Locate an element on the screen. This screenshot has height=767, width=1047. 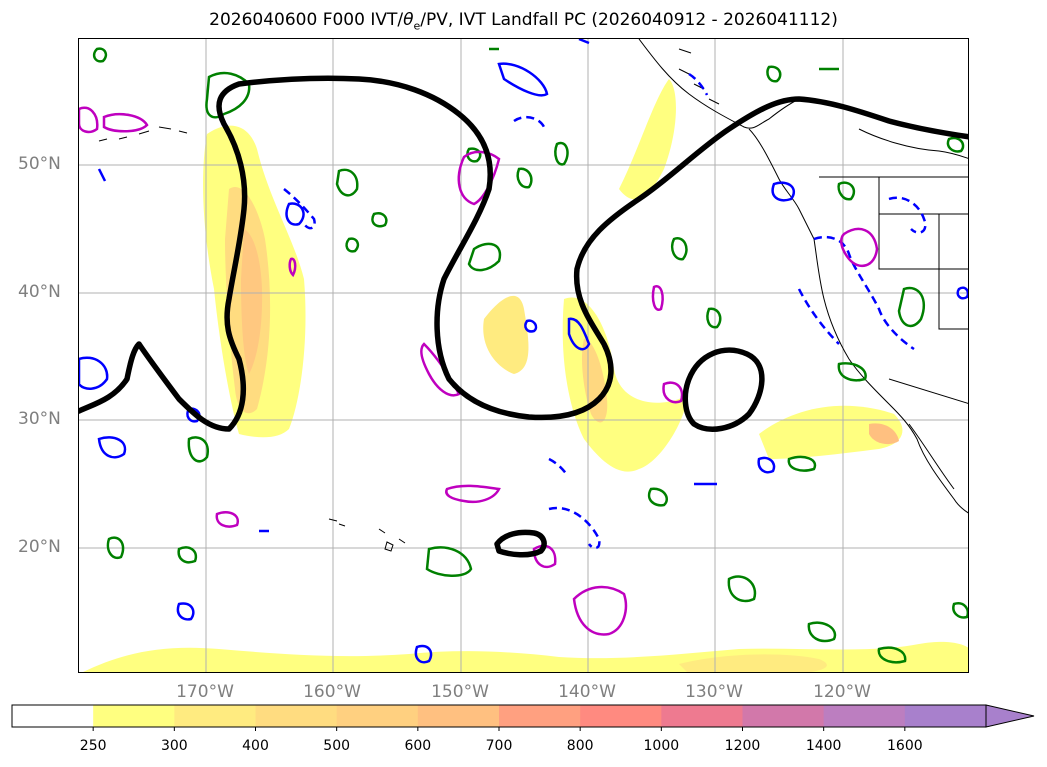
lat-label-50n: 50°N is located at coordinates (39, 164).